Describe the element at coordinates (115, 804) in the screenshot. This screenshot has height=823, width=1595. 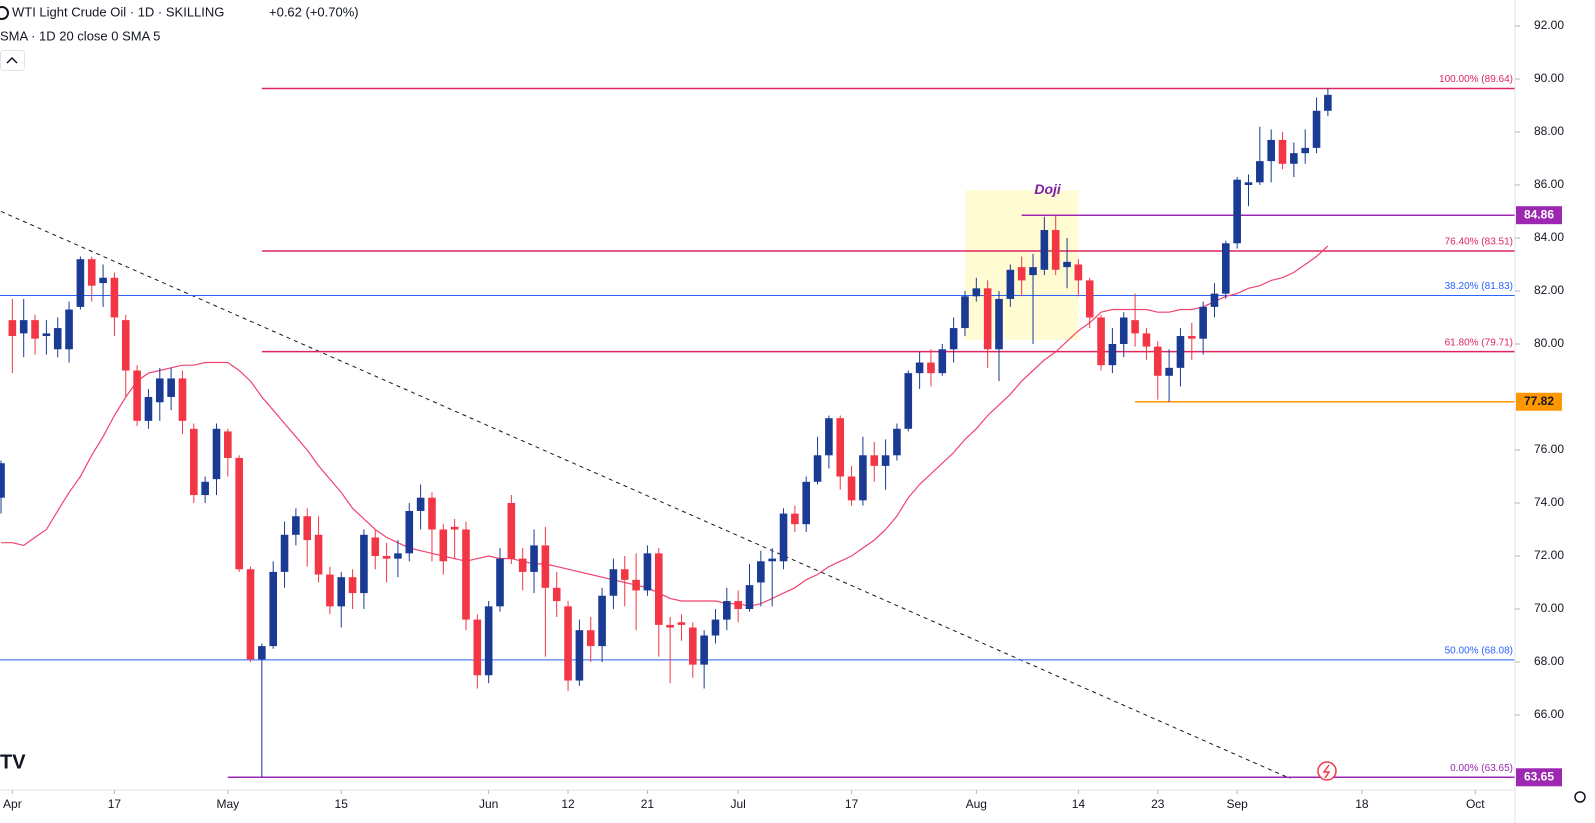
I see `x-tick-label: 17` at that location.